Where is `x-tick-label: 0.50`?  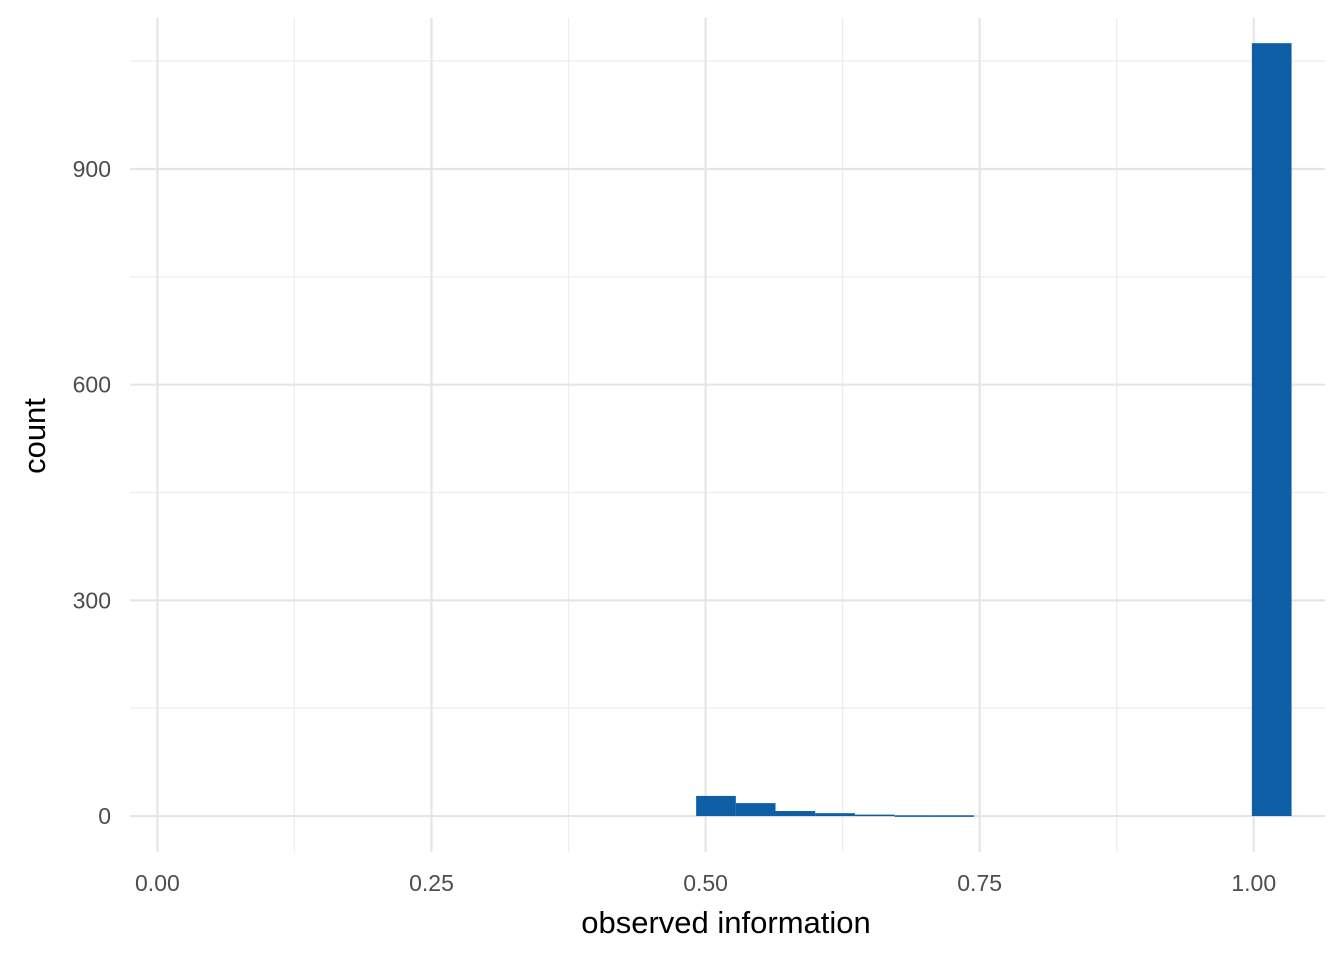 x-tick-label: 0.50 is located at coordinates (705, 883).